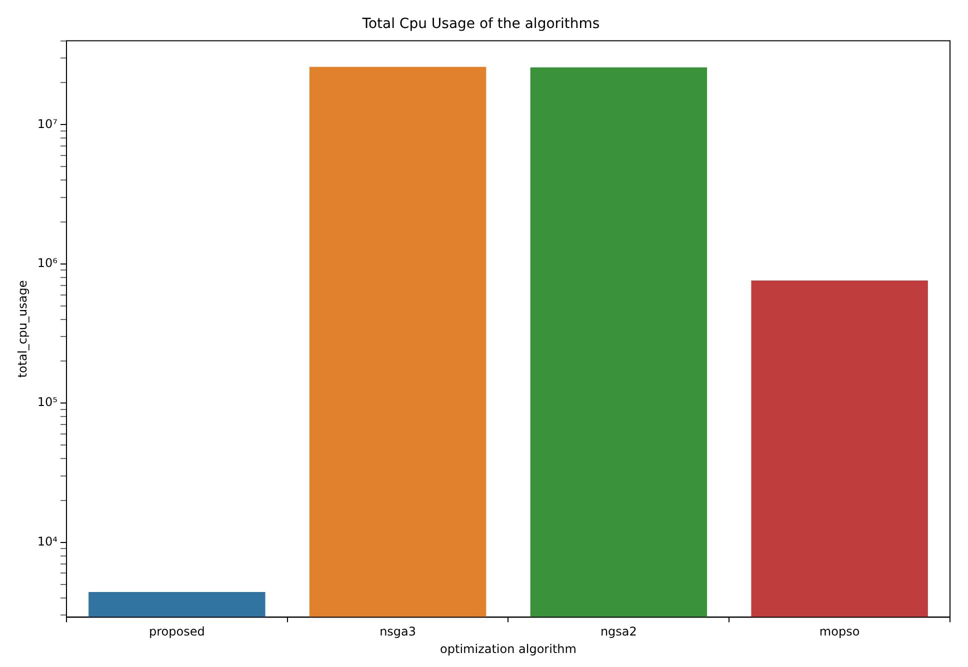 This screenshot has height=667, width=968. What do you see at coordinates (508, 649) in the screenshot?
I see `x-axis-title: optimization algorithm` at bounding box center [508, 649].